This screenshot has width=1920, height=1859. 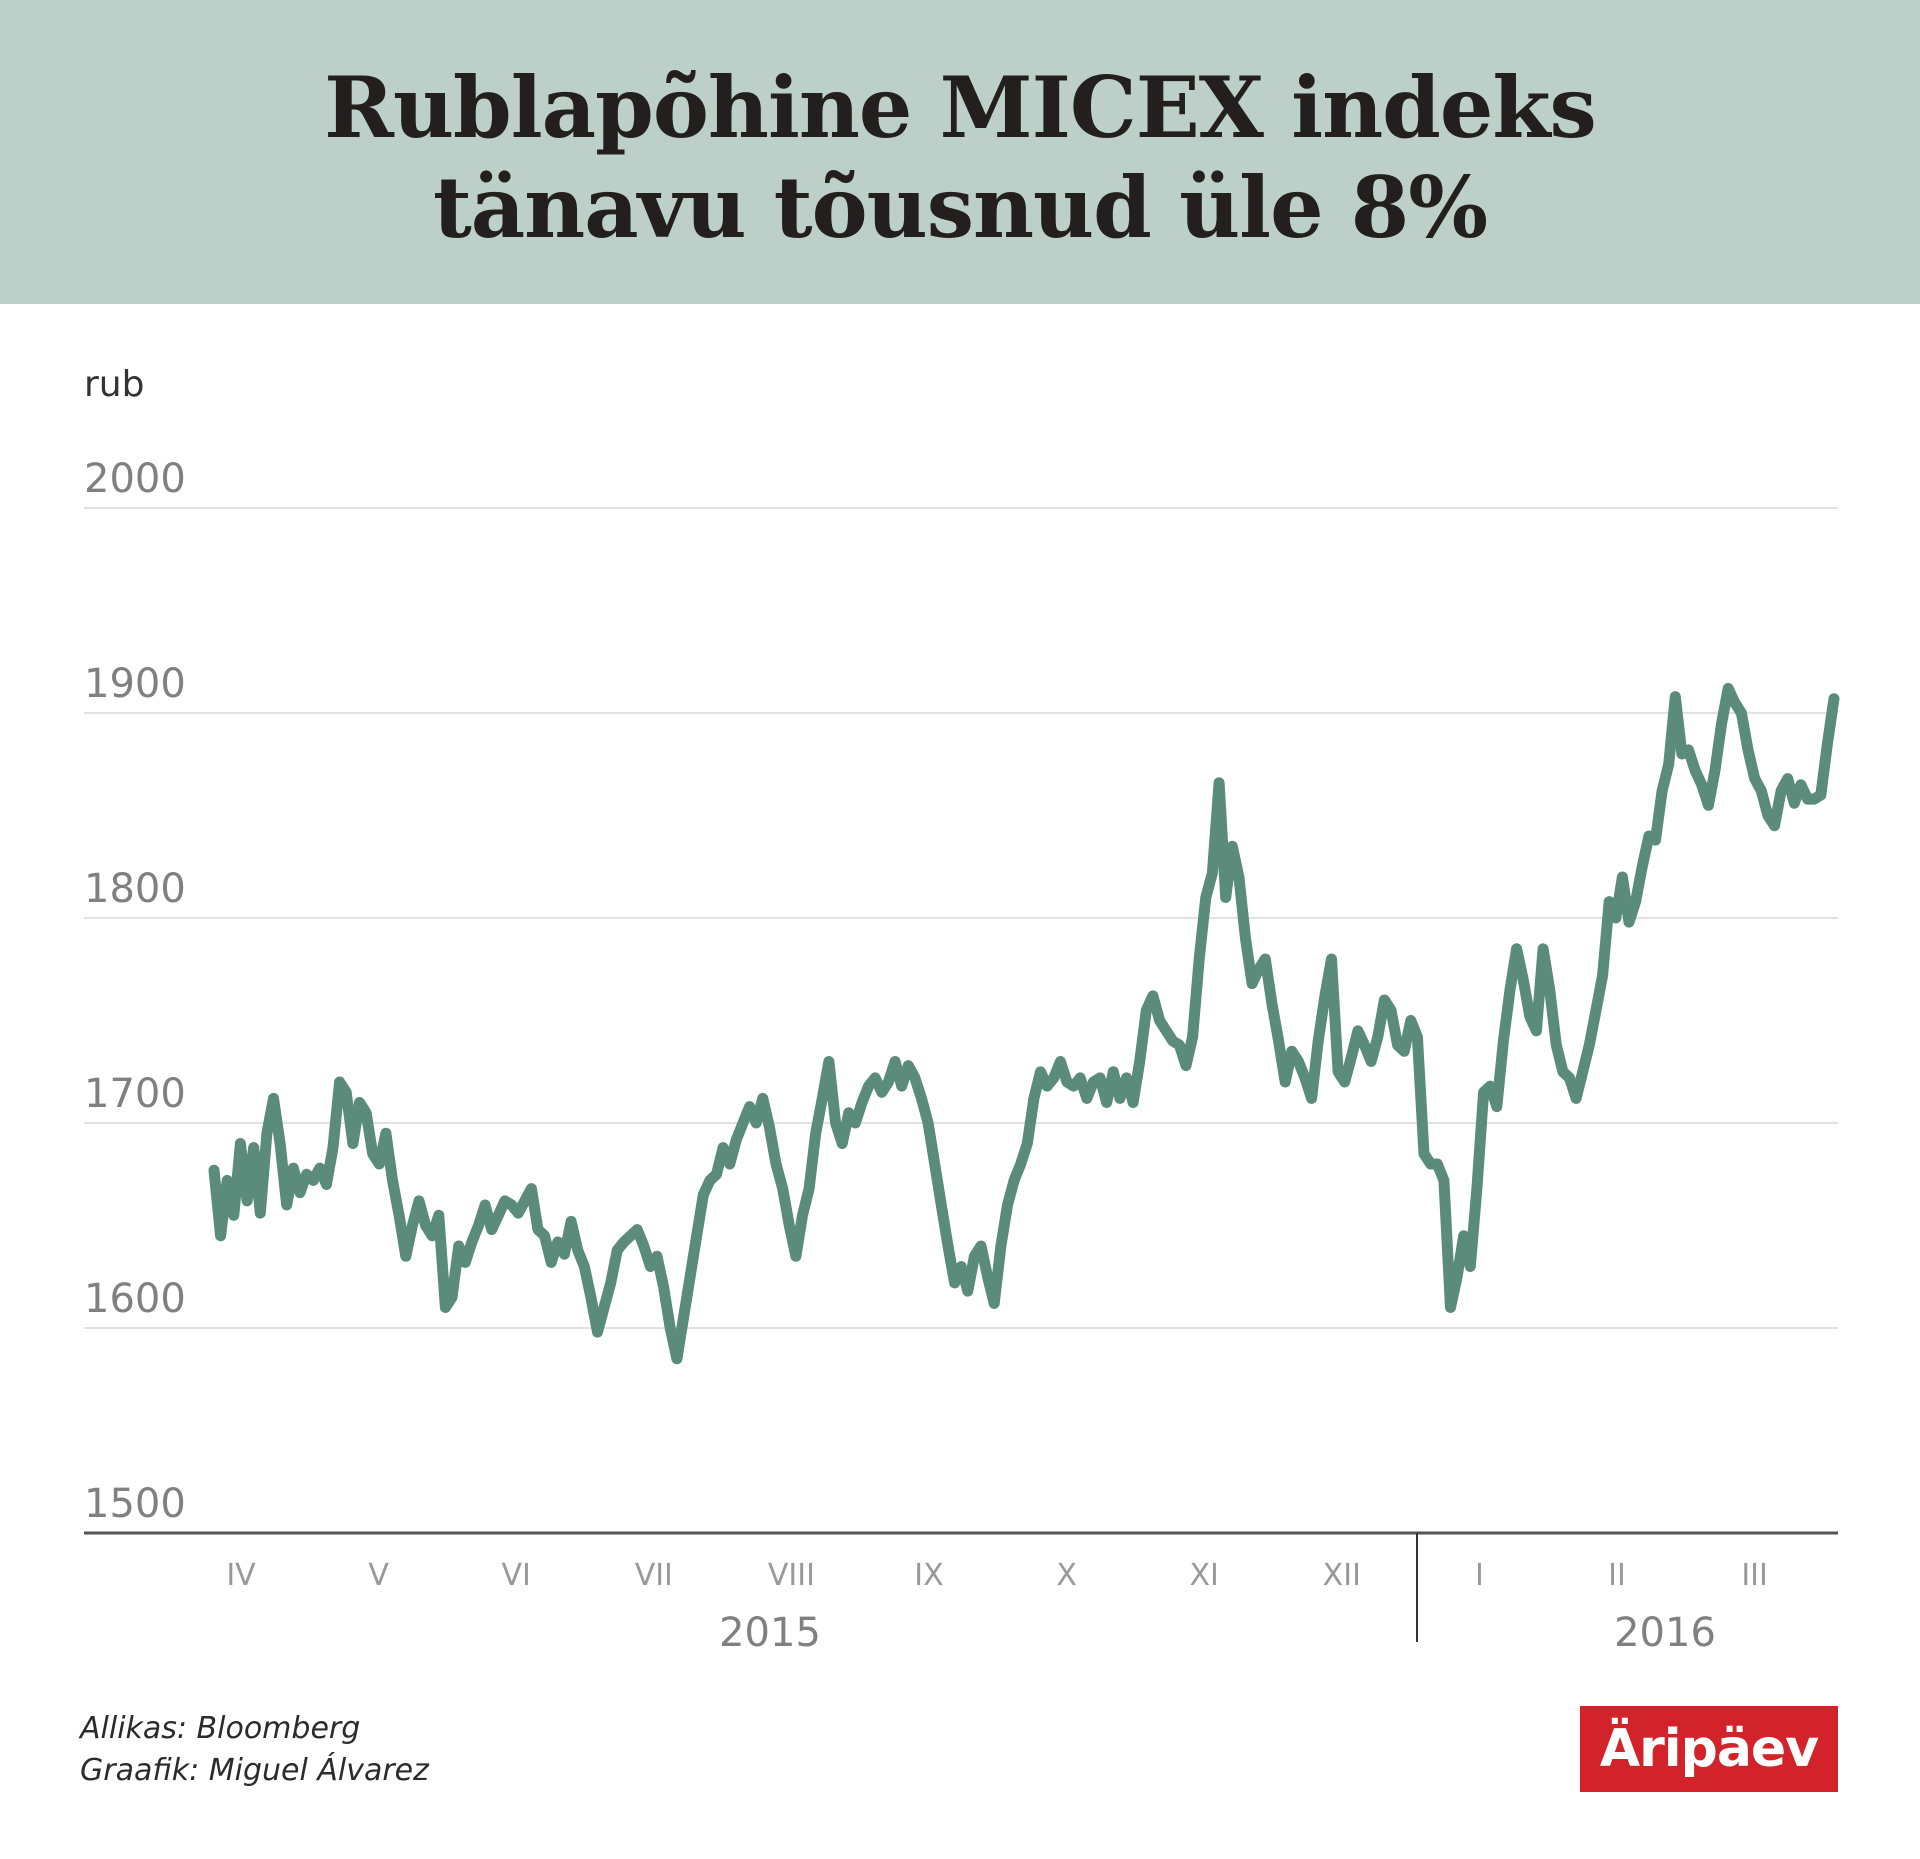 I want to click on x-tick-label-XI: XI, so click(x=1203, y=1575).